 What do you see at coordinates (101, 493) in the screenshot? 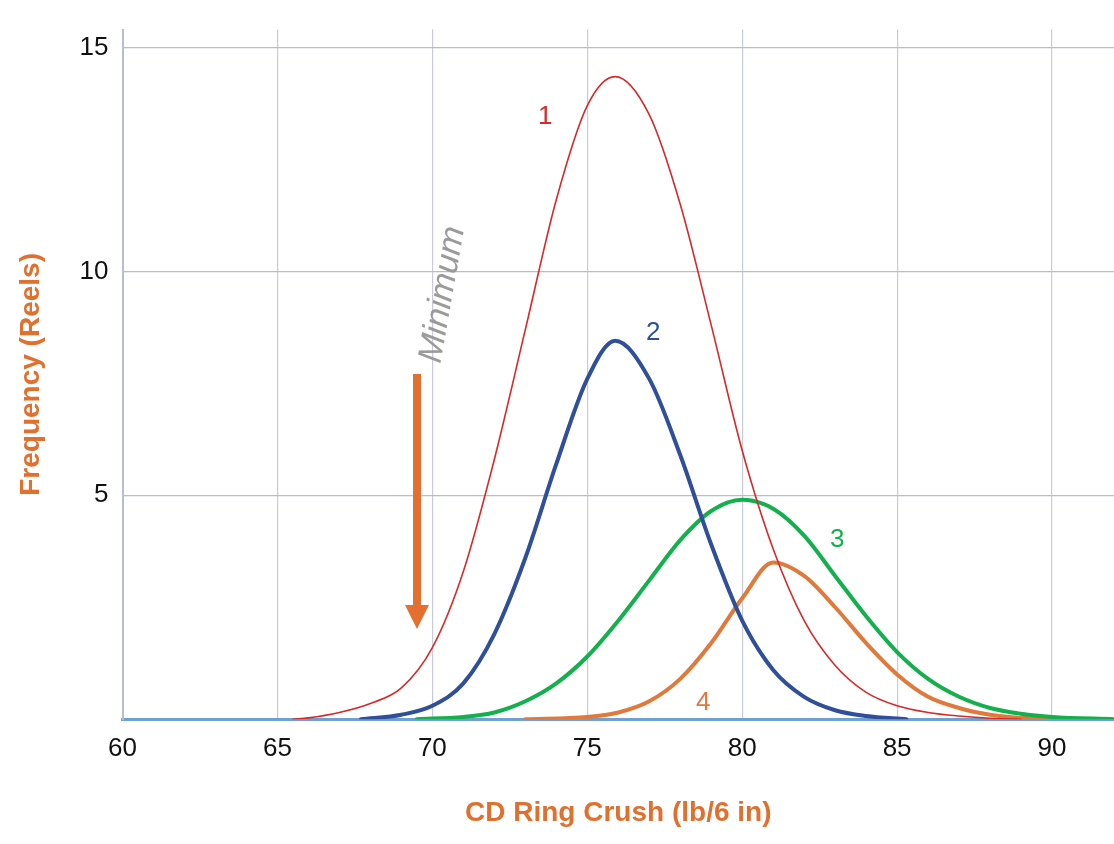
I see `y-tick-label: 5` at bounding box center [101, 493].